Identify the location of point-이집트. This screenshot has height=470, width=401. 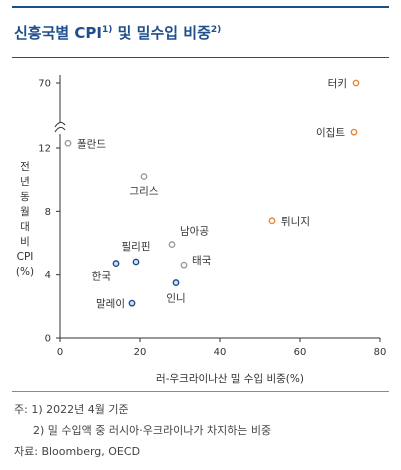
(354, 132).